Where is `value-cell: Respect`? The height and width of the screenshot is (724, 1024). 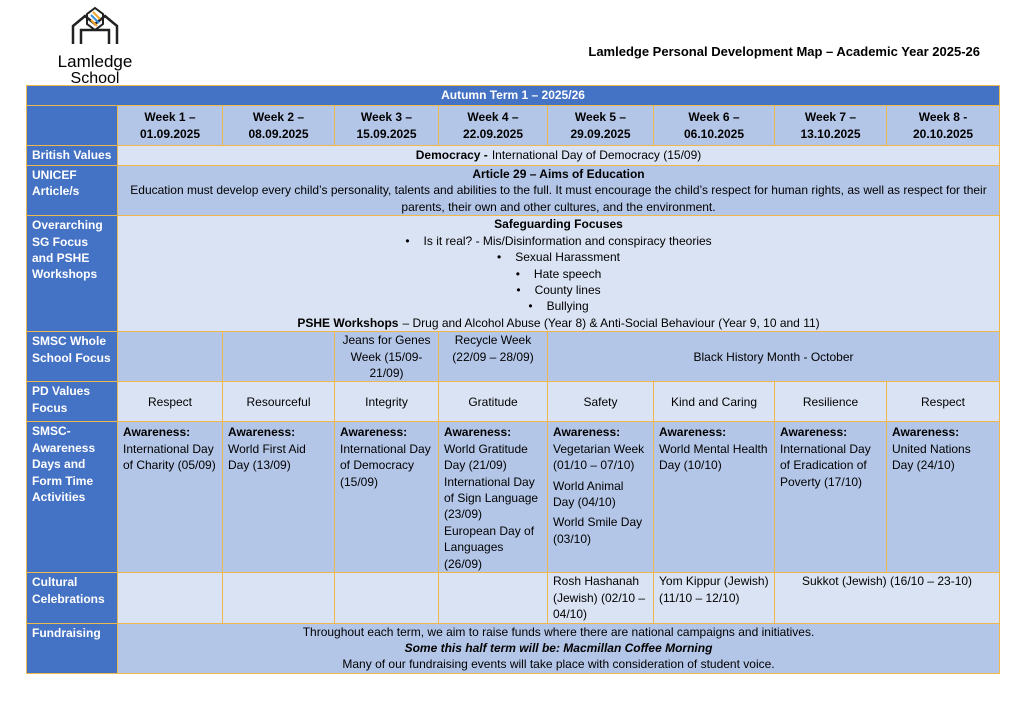
value-cell: Respect is located at coordinates (943, 402).